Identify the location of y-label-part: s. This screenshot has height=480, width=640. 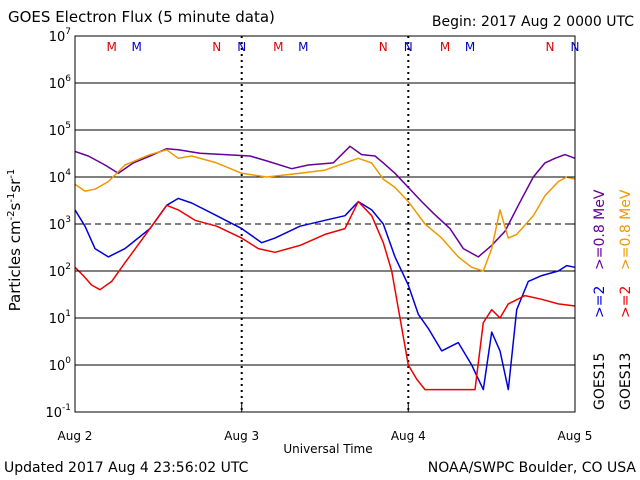
(15, 206).